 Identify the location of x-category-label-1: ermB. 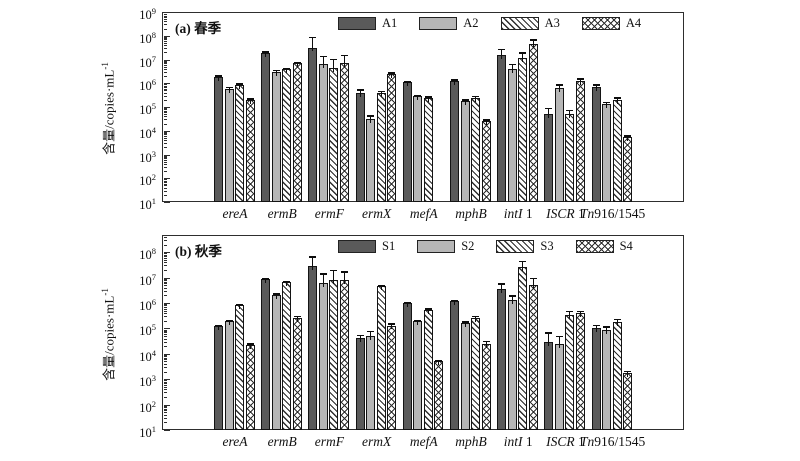
(282, 214).